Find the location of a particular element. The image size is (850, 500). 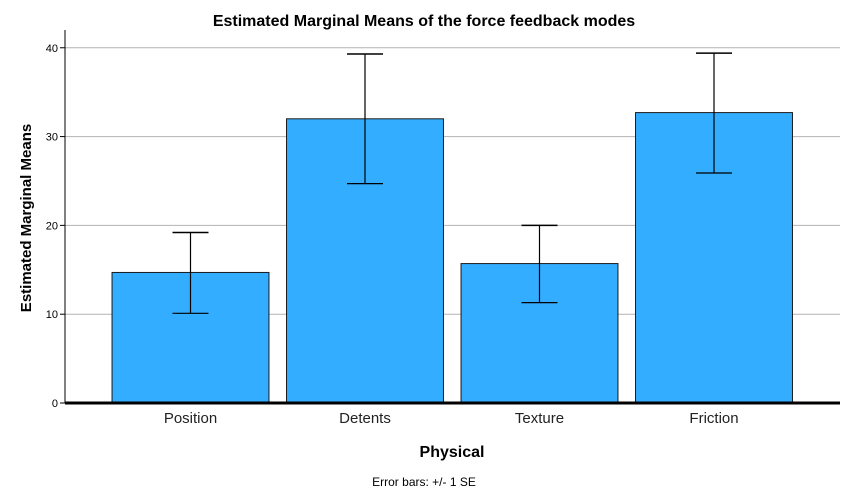

x-tick-label-position: Position is located at coordinates (190, 418).